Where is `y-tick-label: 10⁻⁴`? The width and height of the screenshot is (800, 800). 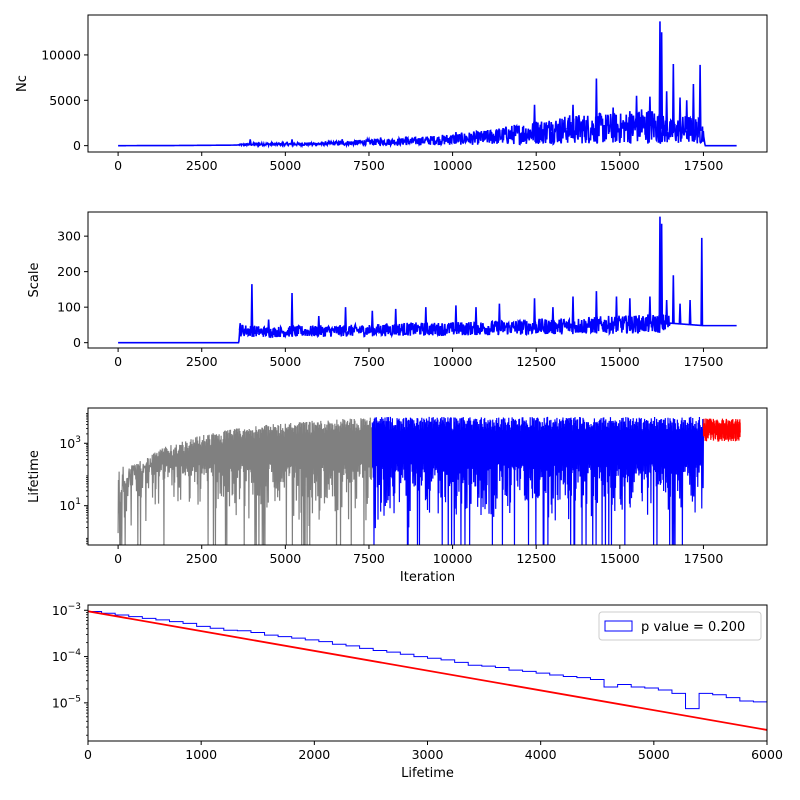
y-tick-label: 10⁻⁴ is located at coordinates (66, 656).